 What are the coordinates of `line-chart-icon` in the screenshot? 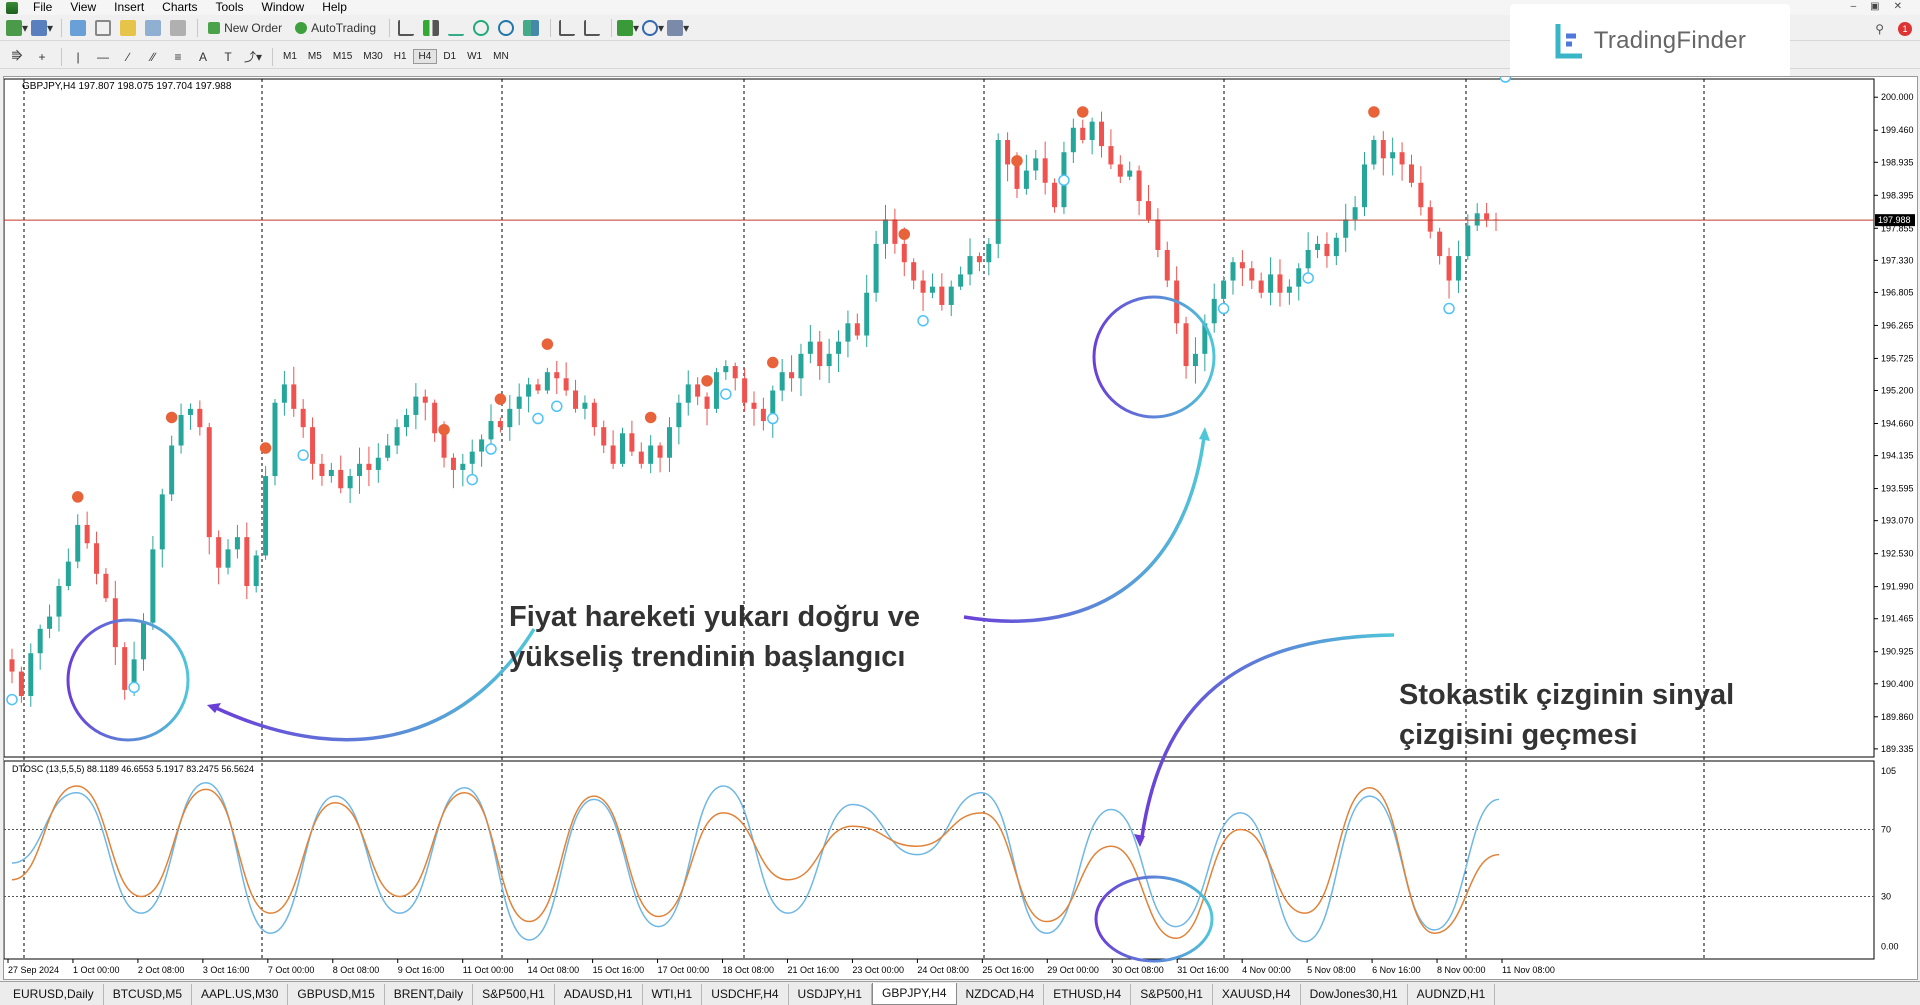 It's located at (456, 28).